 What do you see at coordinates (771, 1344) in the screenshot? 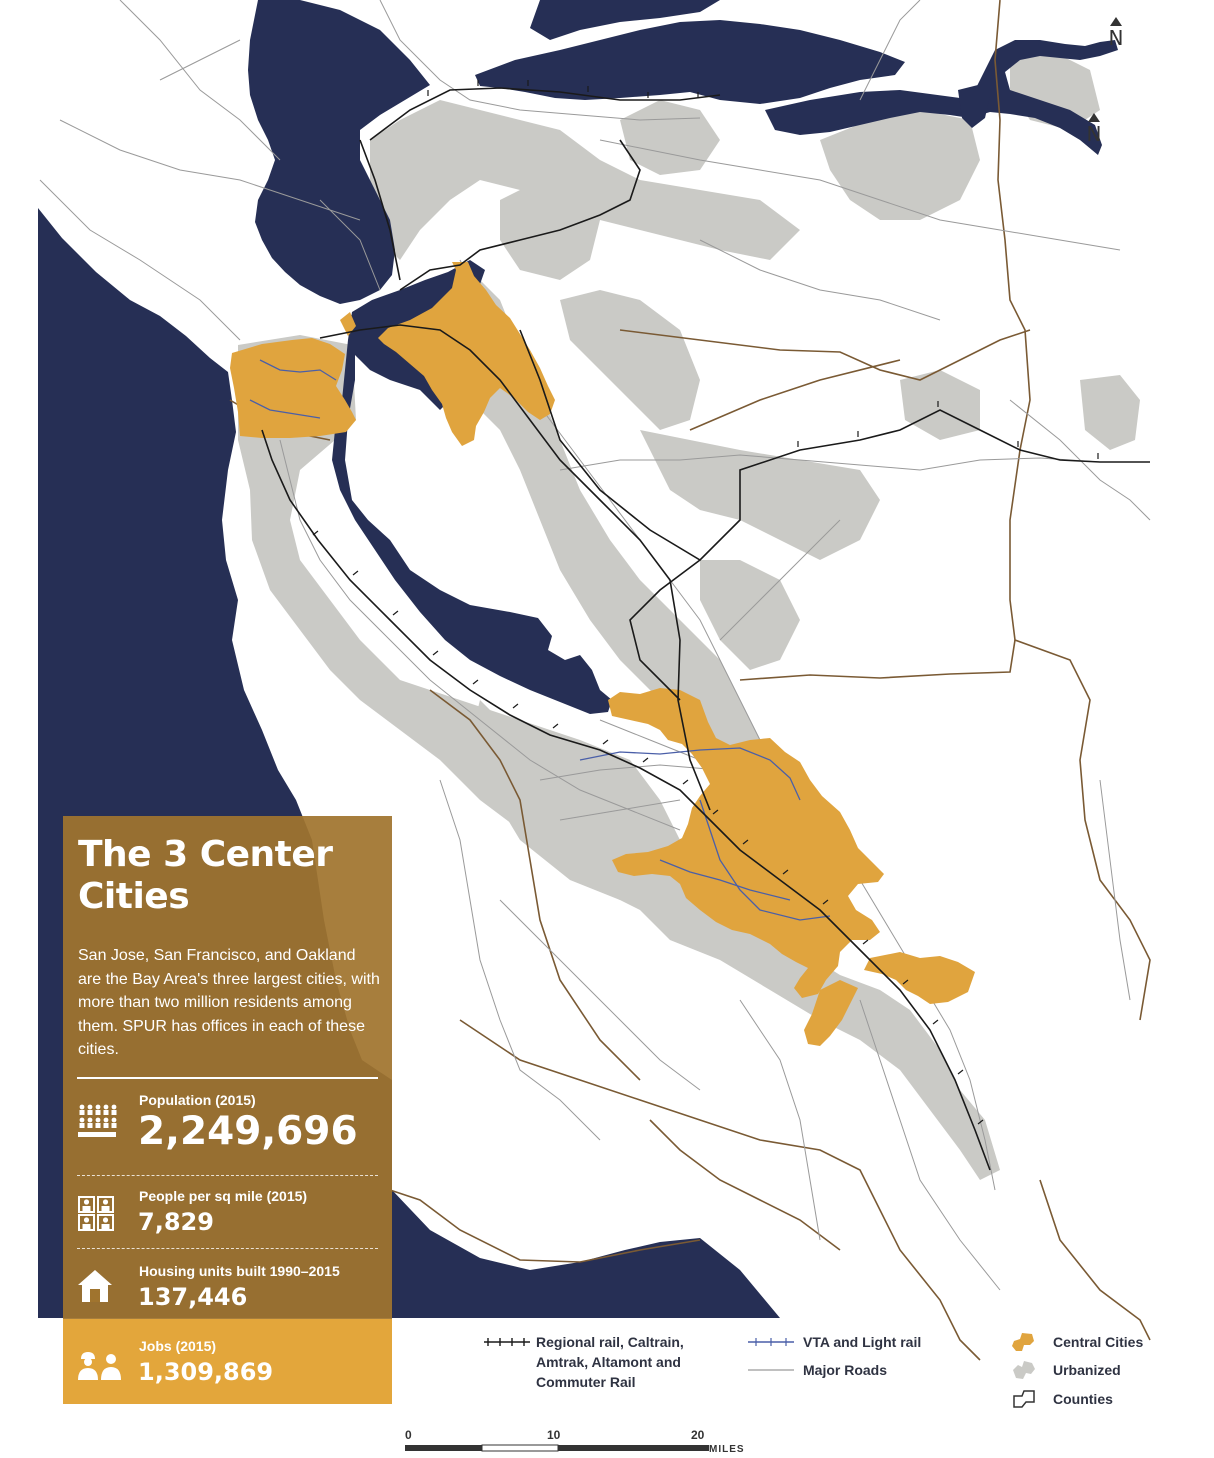
I see `light-rail-symbol` at bounding box center [771, 1344].